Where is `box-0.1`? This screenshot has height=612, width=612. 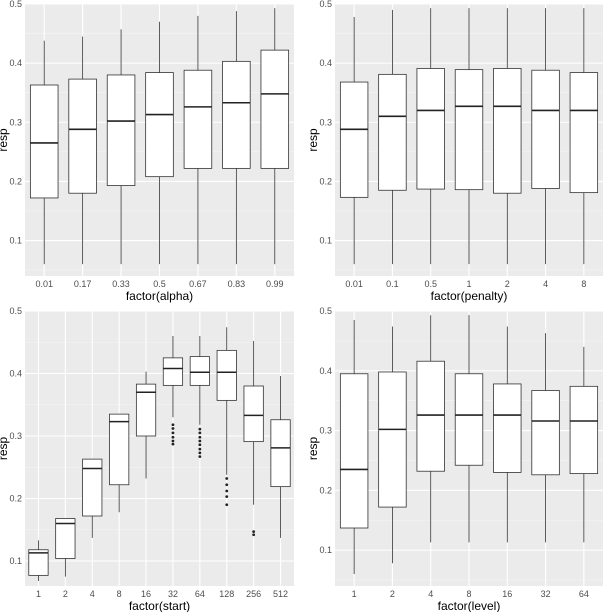
box-0.1 is located at coordinates (392, 137).